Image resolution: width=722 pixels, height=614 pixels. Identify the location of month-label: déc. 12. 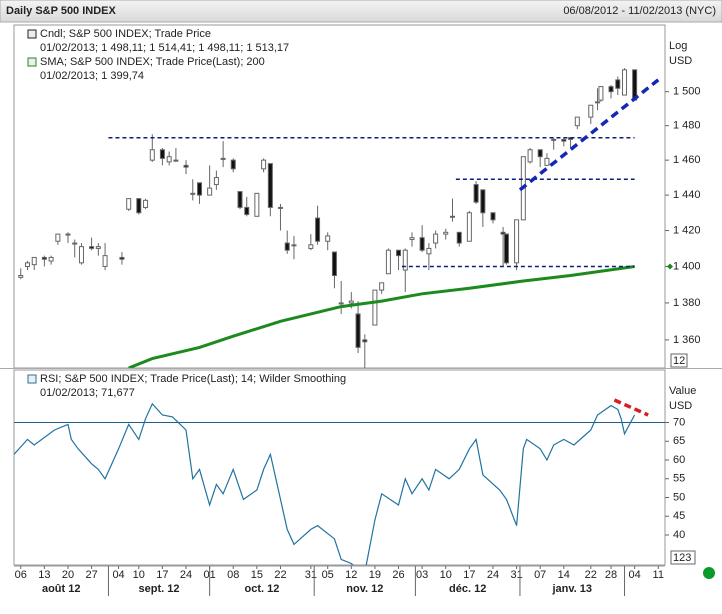
(467, 589).